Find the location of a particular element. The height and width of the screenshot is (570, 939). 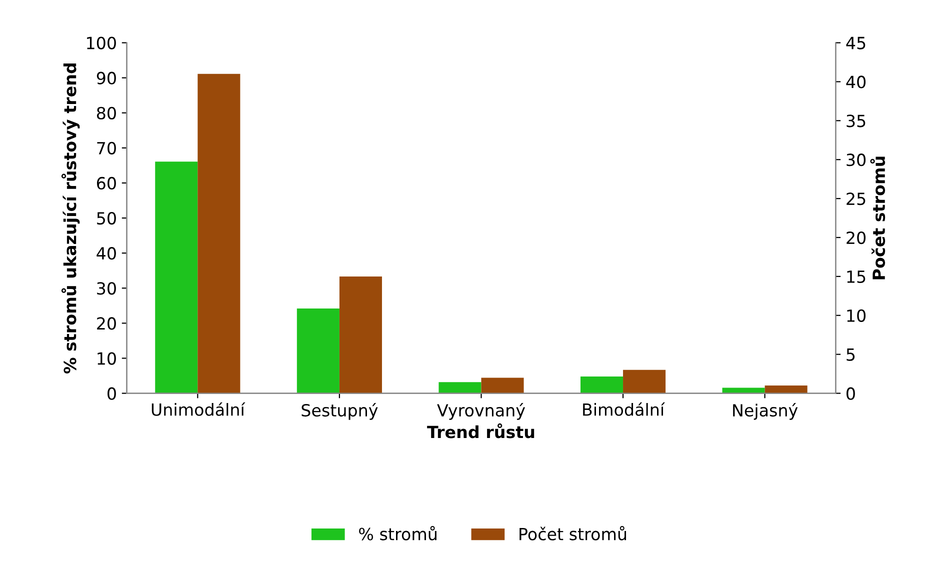

y-tick-label: 30 is located at coordinates (106, 288).